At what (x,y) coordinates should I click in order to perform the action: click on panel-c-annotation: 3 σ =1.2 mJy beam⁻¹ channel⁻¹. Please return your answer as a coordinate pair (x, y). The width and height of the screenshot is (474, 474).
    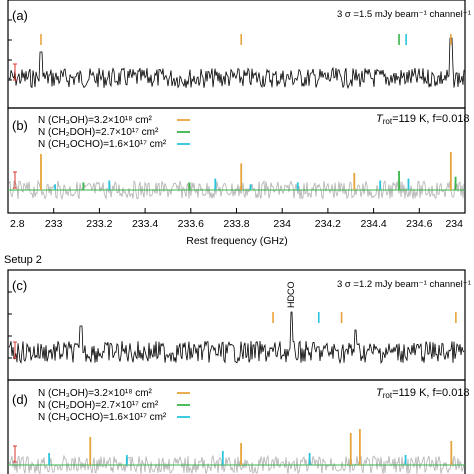
    Looking at the image, I should click on (404, 284).